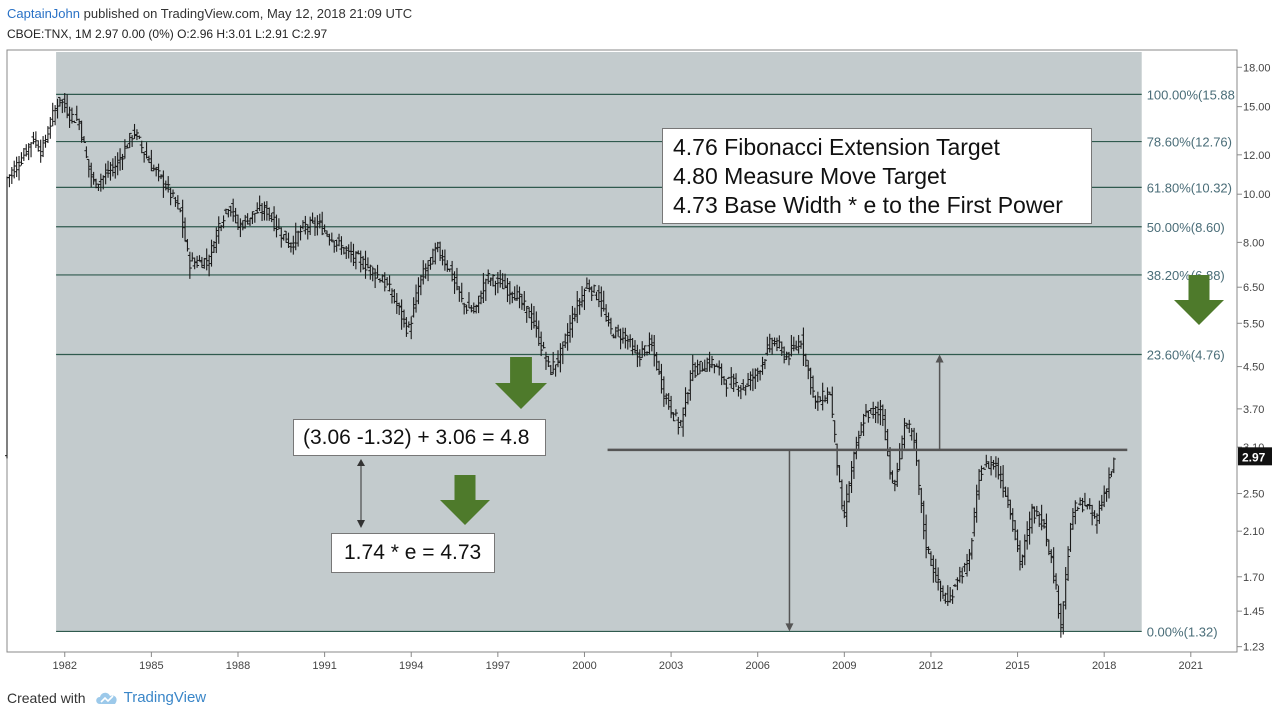 The width and height of the screenshot is (1280, 720). What do you see at coordinates (498, 666) in the screenshot?
I see `x-tick-label: 1997` at bounding box center [498, 666].